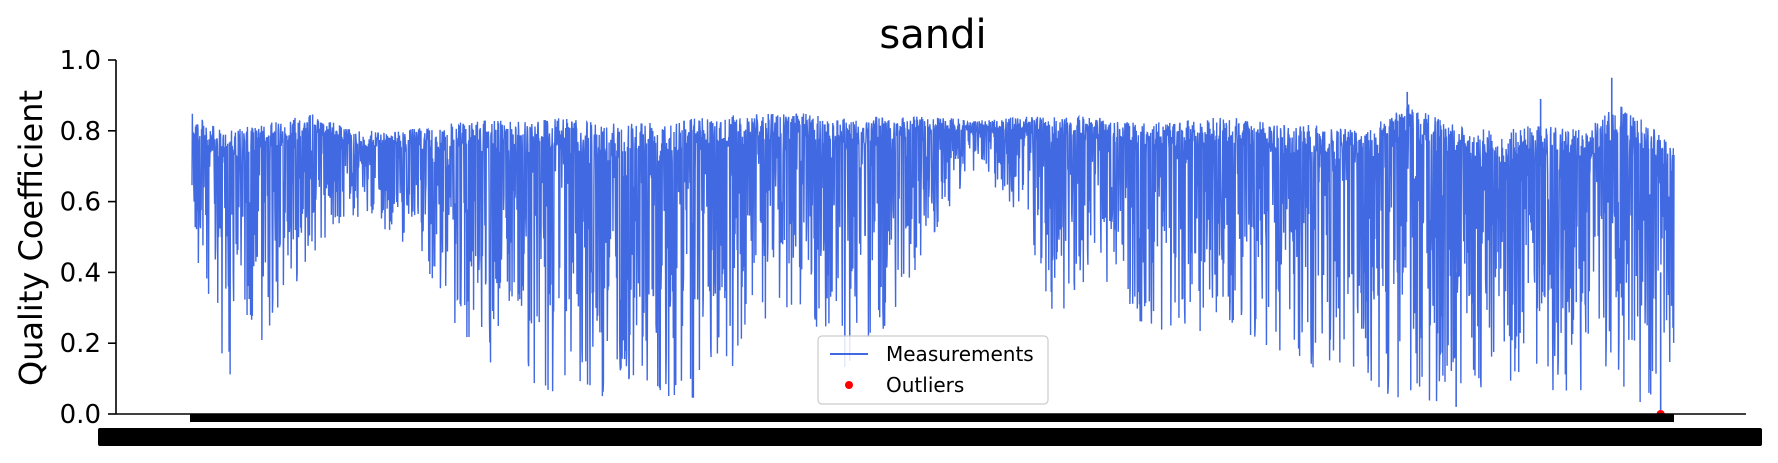 This screenshot has height=463, width=1778. I want to click on y-axis: 0.0 0.2 0.4 0.6 0.8 1.0, so click(88, 238).